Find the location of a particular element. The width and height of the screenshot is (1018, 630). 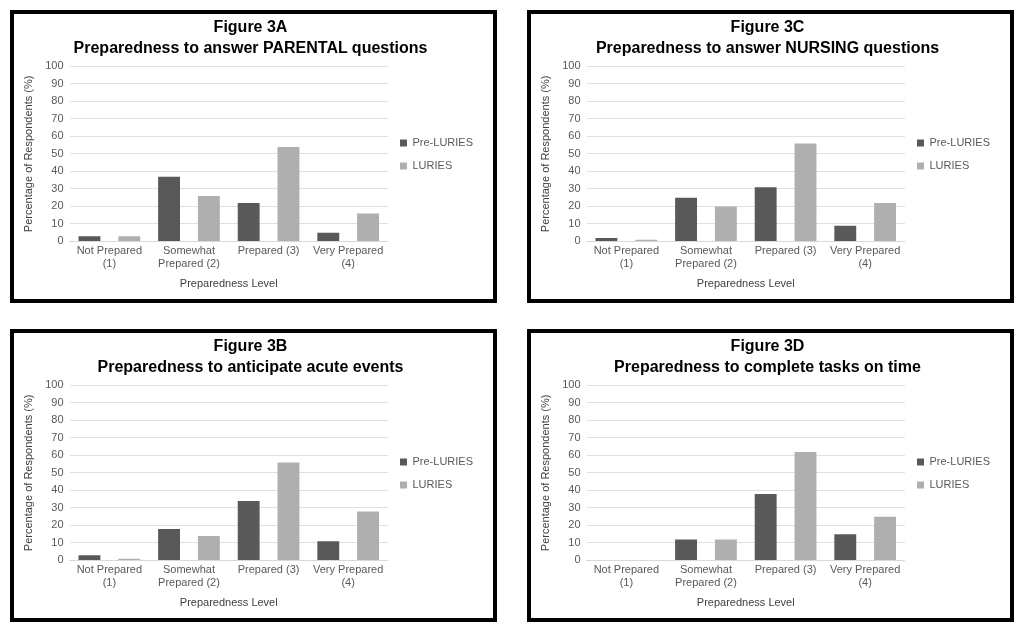

chart-title: Figure 3B is located at coordinates (250, 346).